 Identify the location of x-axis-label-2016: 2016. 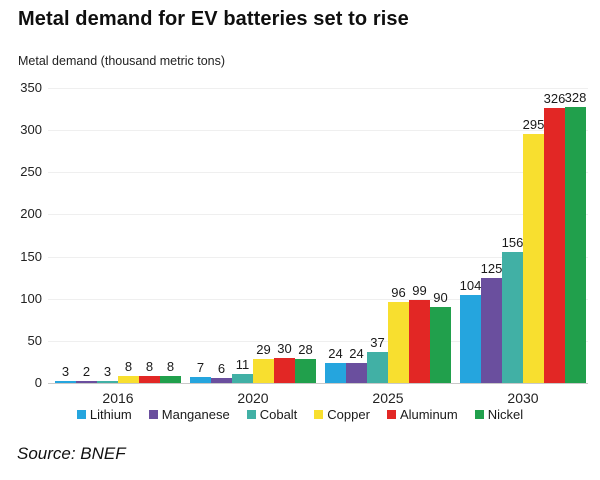
(118, 398).